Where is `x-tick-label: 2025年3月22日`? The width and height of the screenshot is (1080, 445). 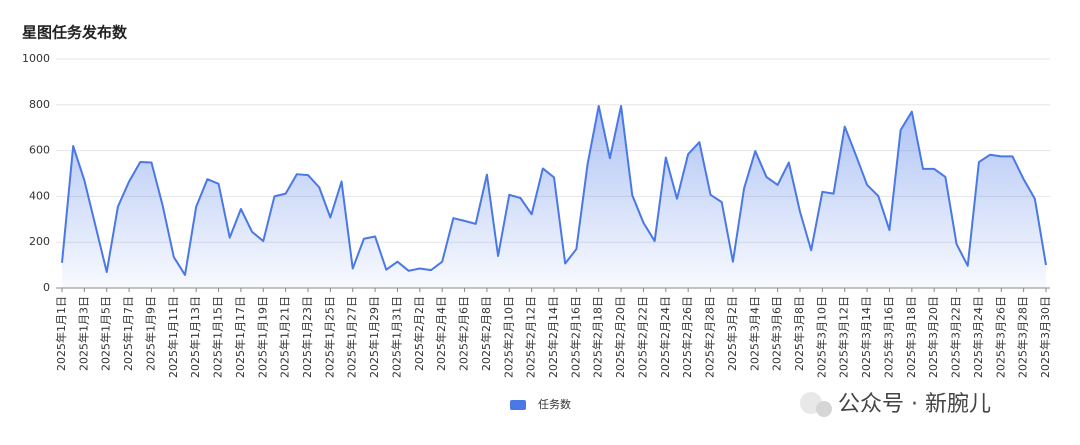
x-tick-label: 2025年3月22日 is located at coordinates (956, 337).